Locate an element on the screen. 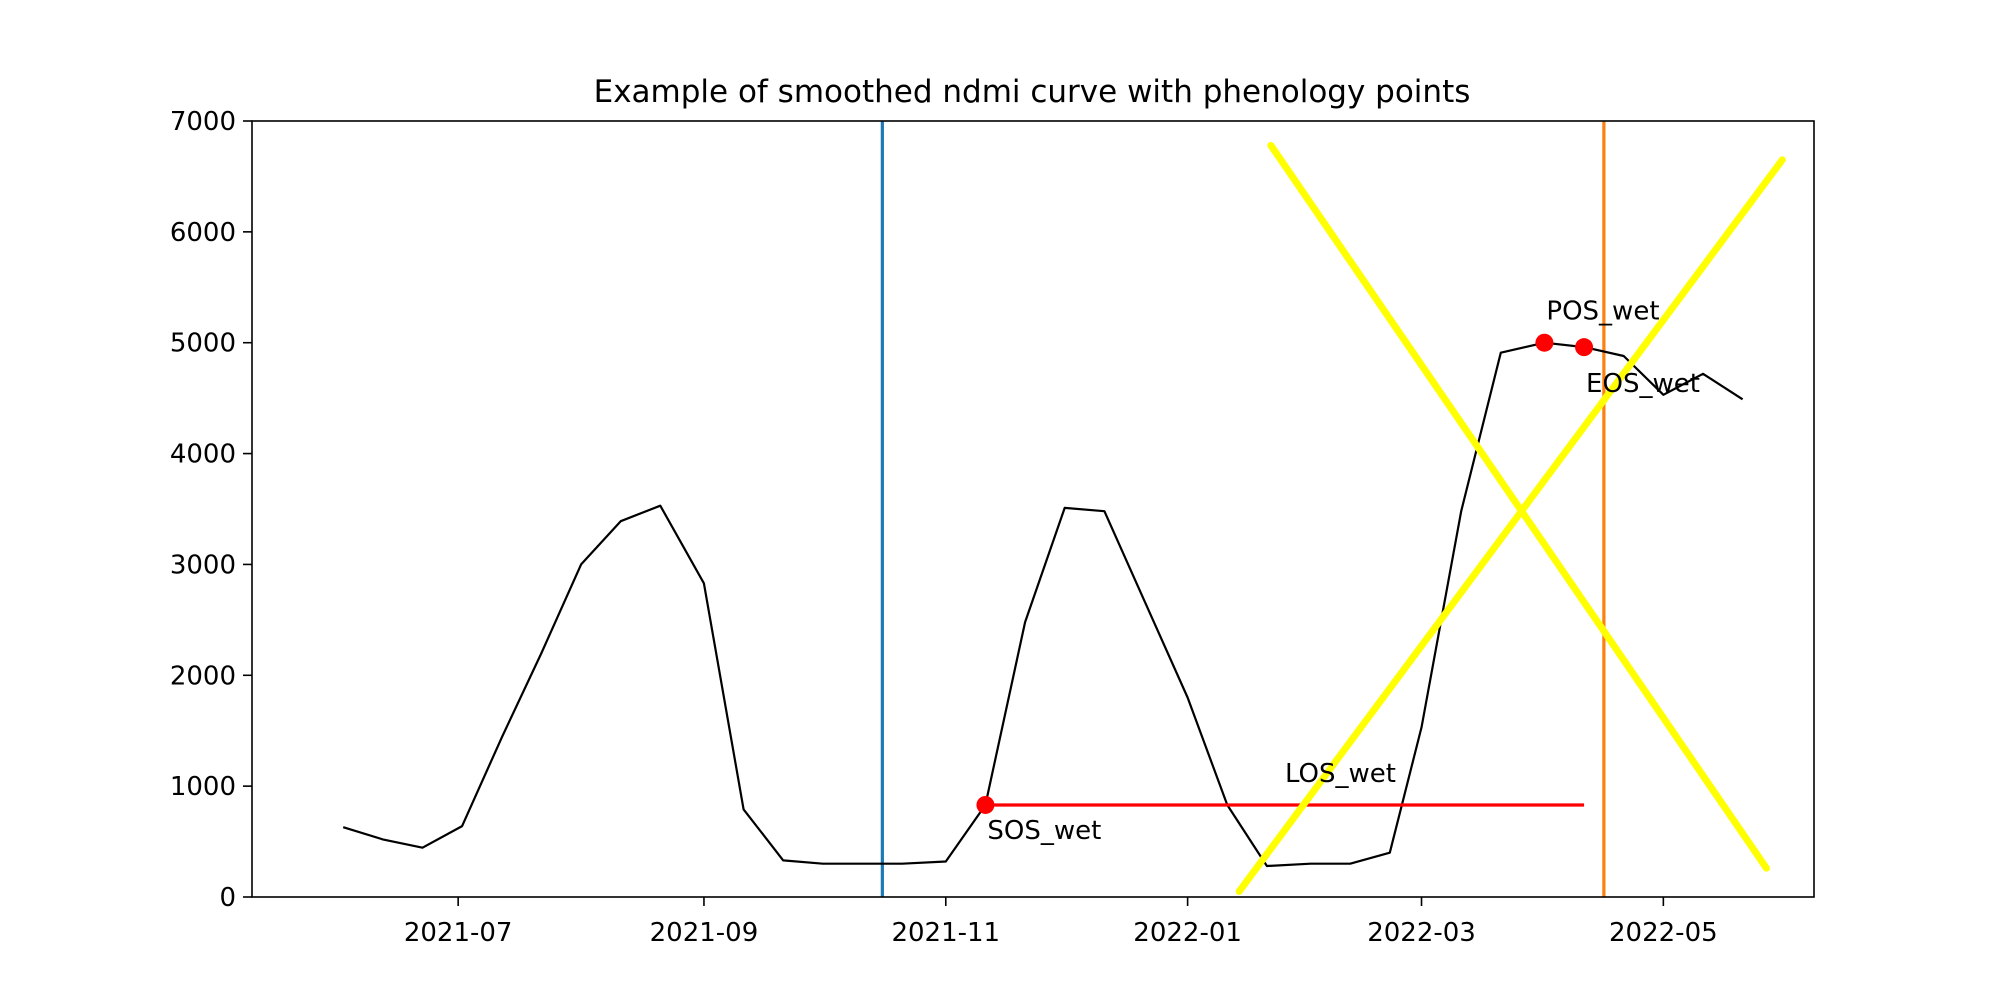 Image resolution: width=2000 pixels, height=1000 pixels. x-tick-label-4: 2022-03 is located at coordinates (1421, 933).